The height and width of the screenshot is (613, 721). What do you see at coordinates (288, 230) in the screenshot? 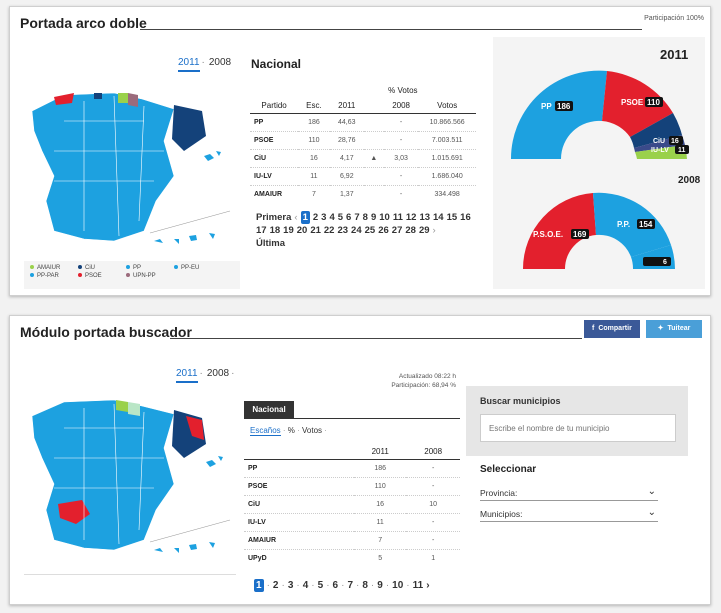
I see `pager-page-link: 19` at bounding box center [288, 230].